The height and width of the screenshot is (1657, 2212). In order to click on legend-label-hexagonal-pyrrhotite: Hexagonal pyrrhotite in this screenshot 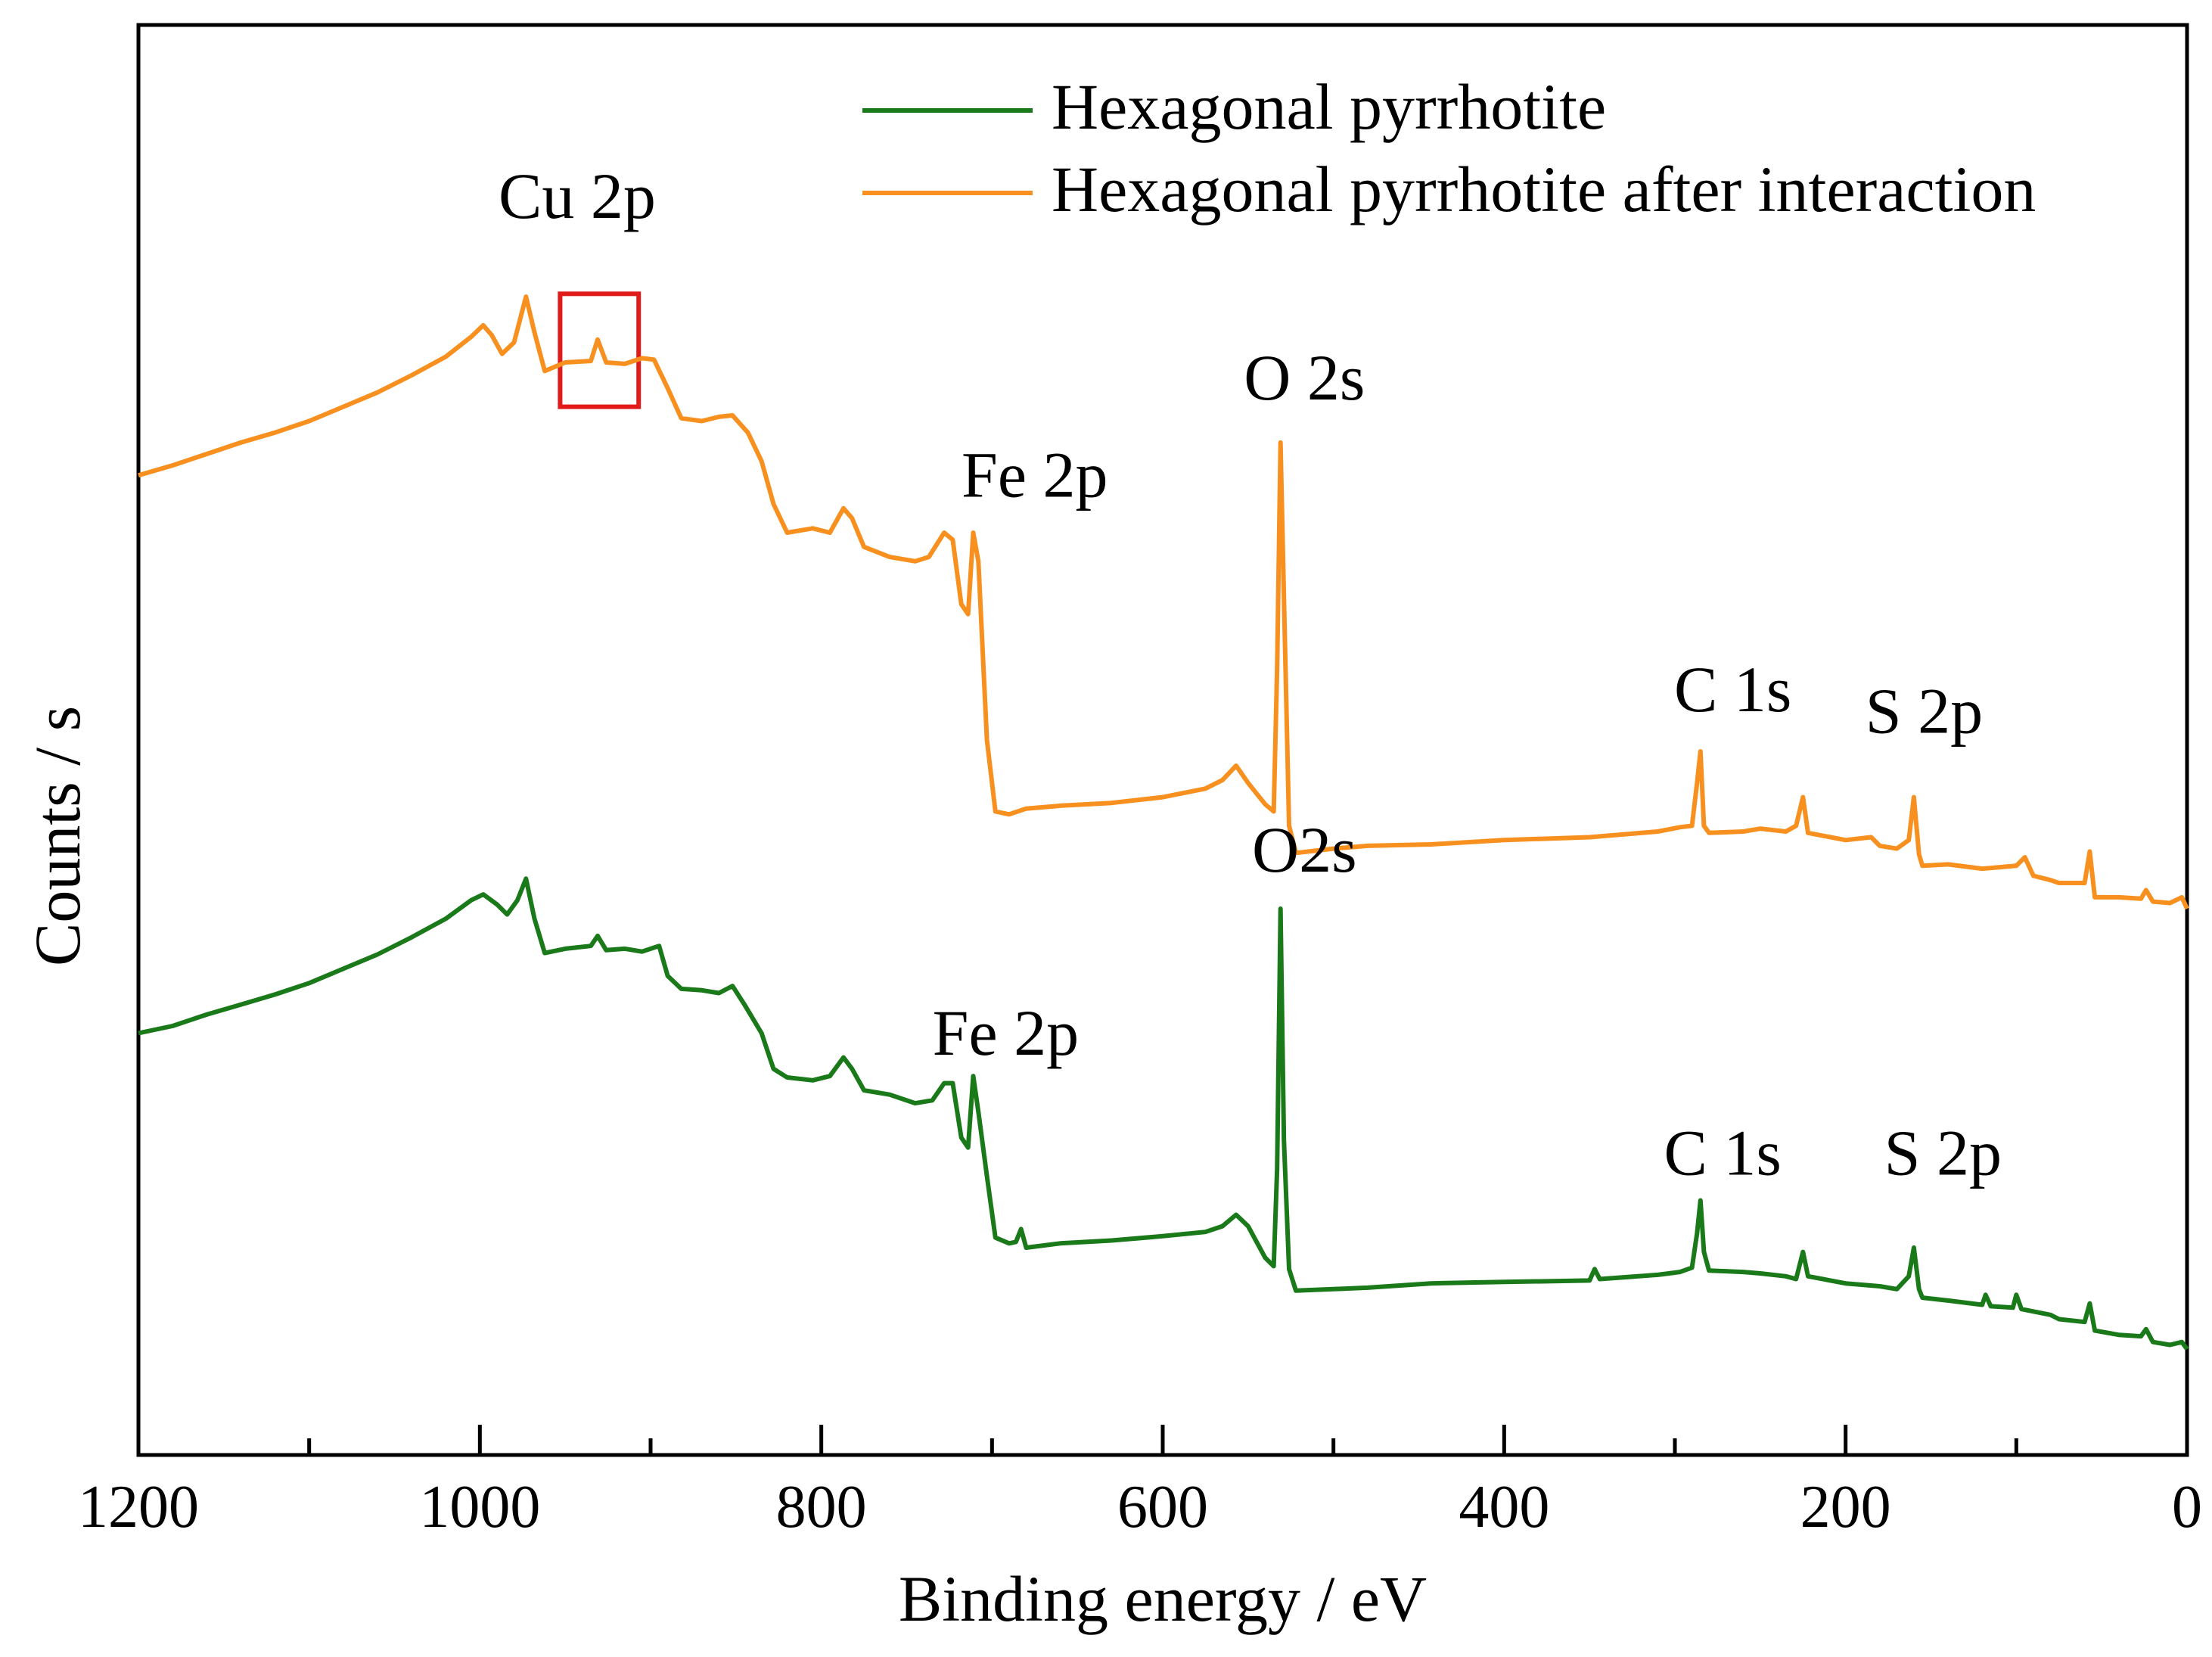, I will do `click(1329, 106)`.